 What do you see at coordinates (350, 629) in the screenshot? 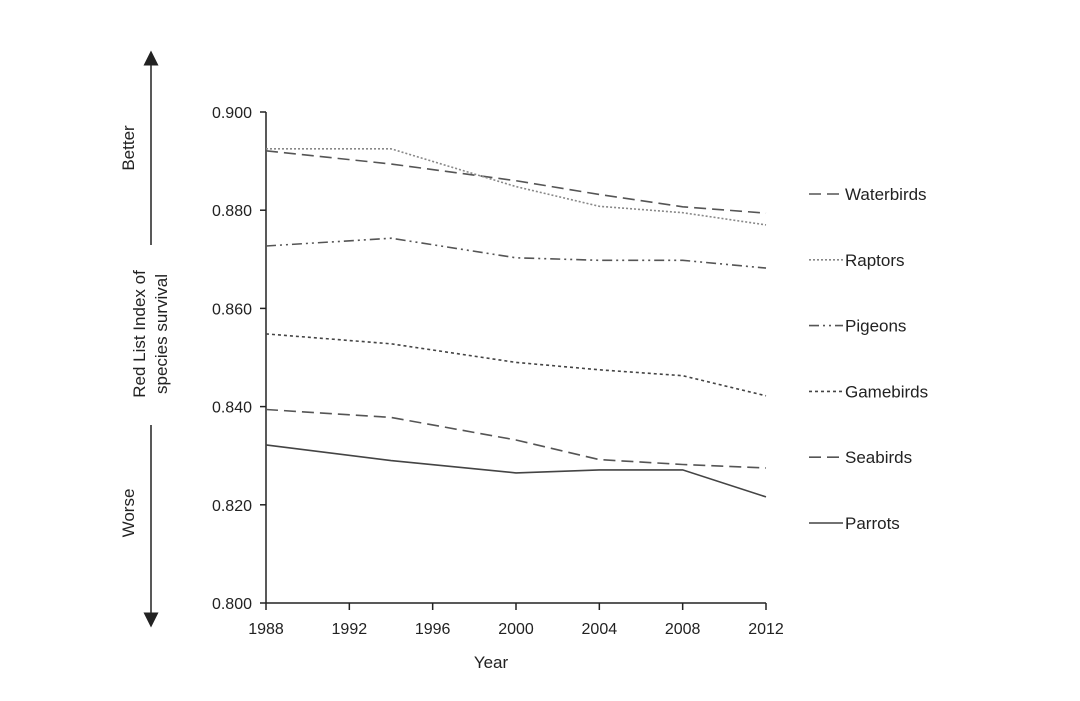
I see `x-tick-label: 1992` at bounding box center [350, 629].